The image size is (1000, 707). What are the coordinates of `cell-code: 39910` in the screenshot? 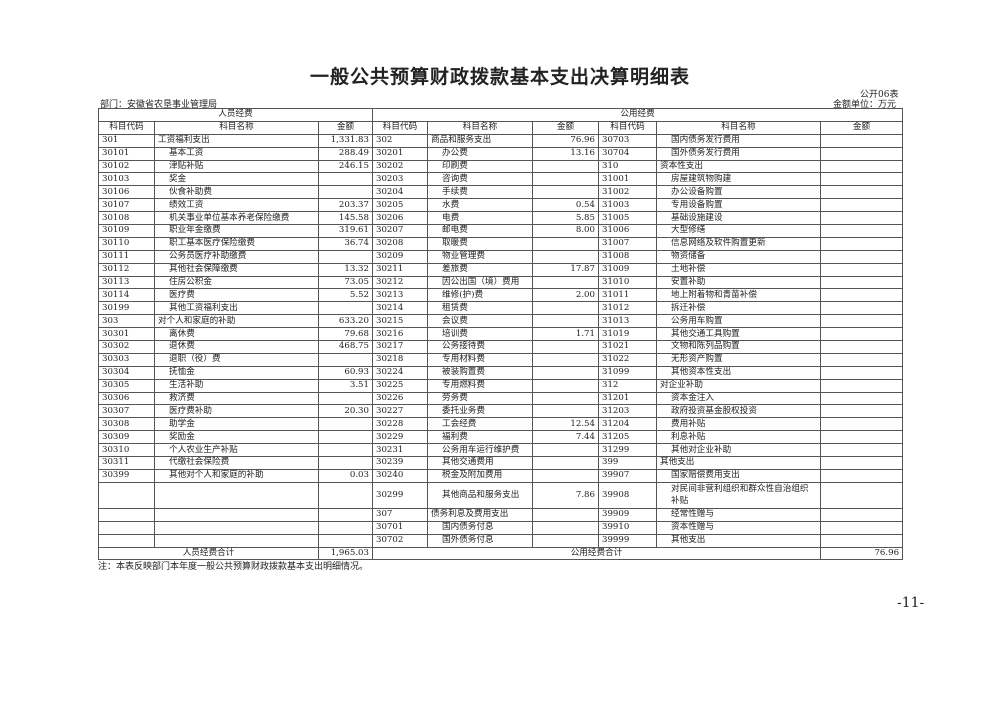 It's located at (627, 527).